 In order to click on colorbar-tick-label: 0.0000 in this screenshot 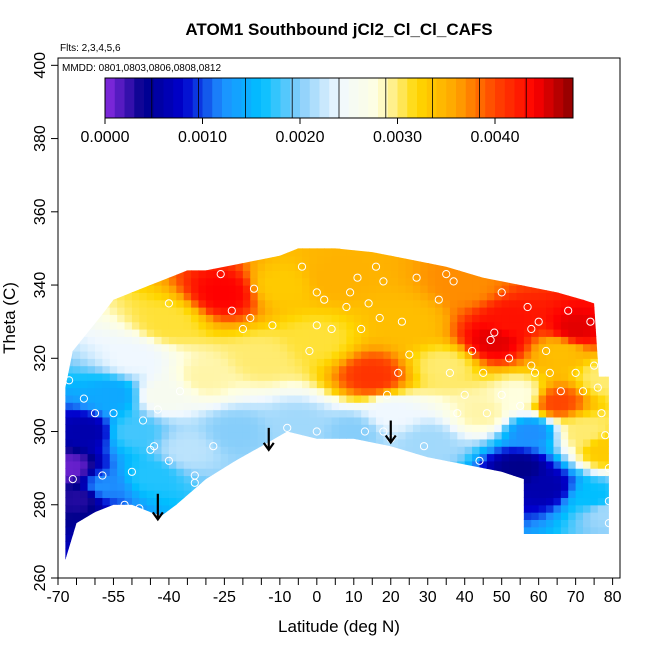, I will do `click(105, 137)`.